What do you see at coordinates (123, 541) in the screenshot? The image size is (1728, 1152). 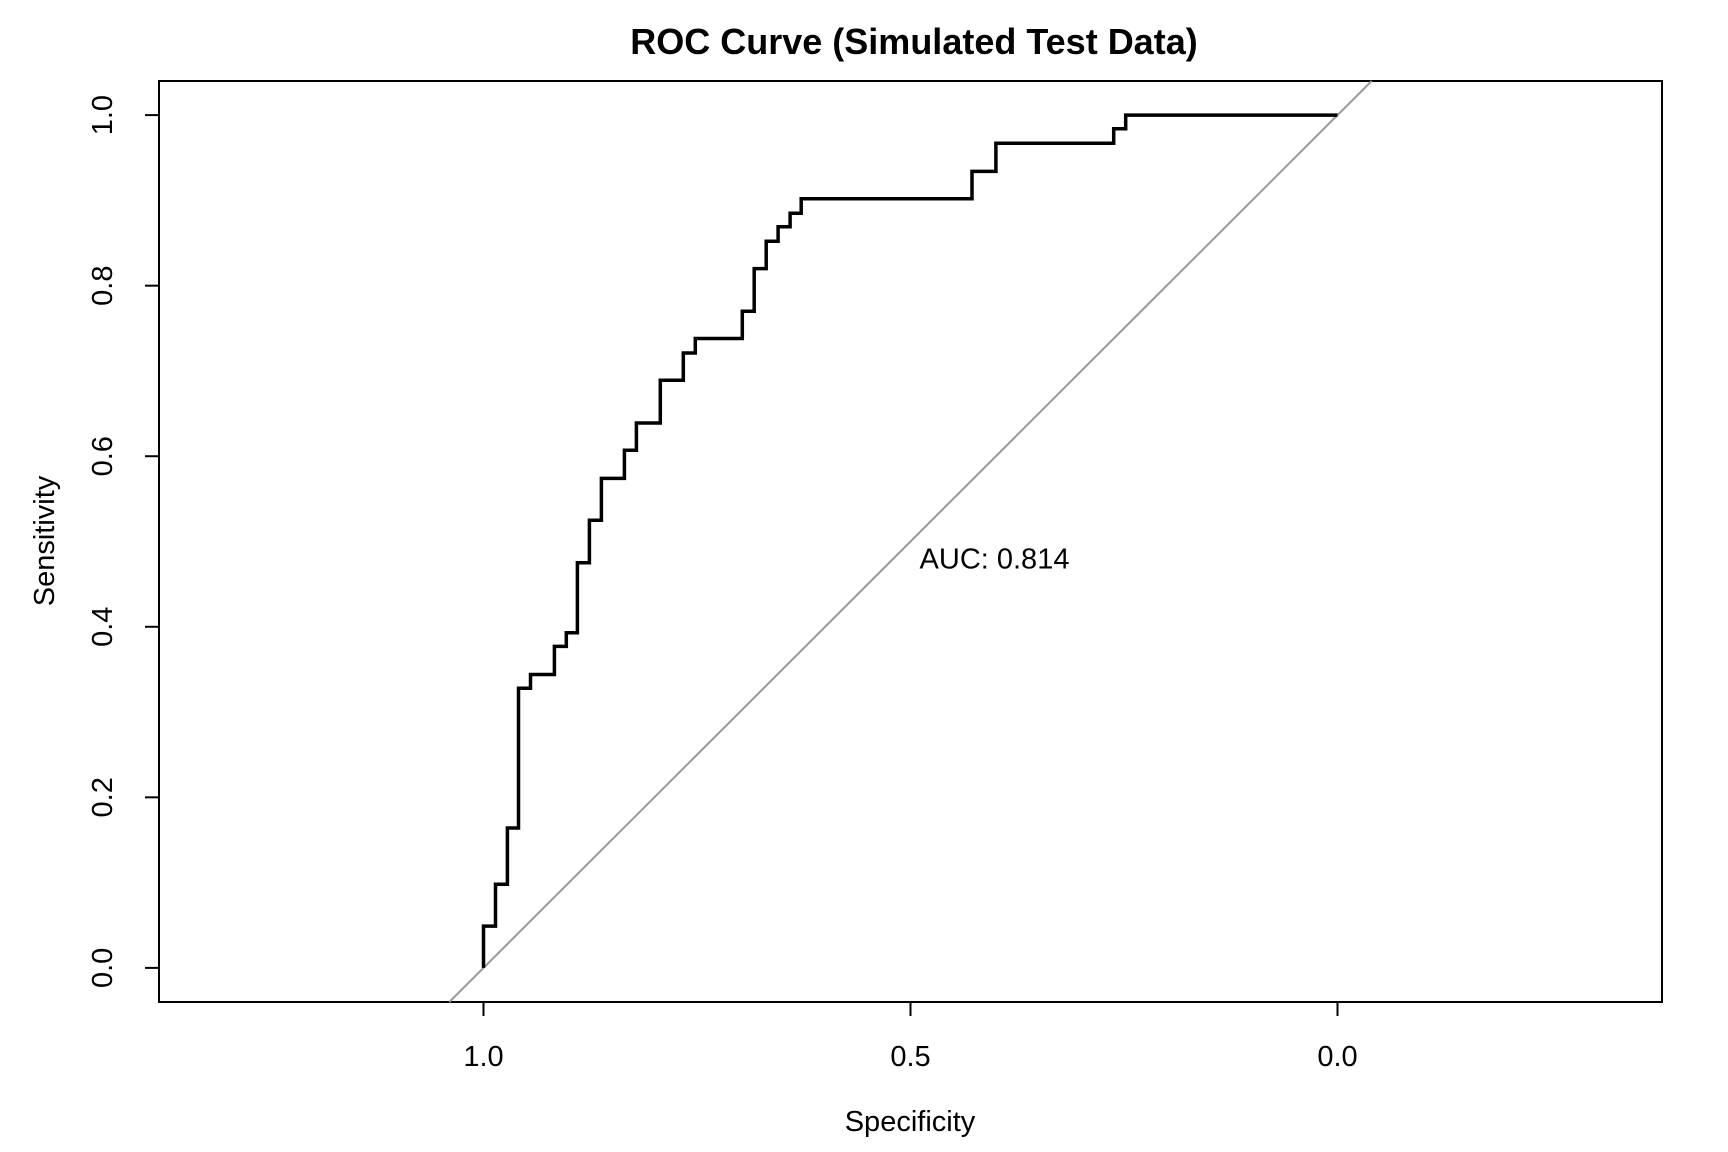 I see `y-axis: 0.0 0.2 0.4 0.6 0.8 1.0` at bounding box center [123, 541].